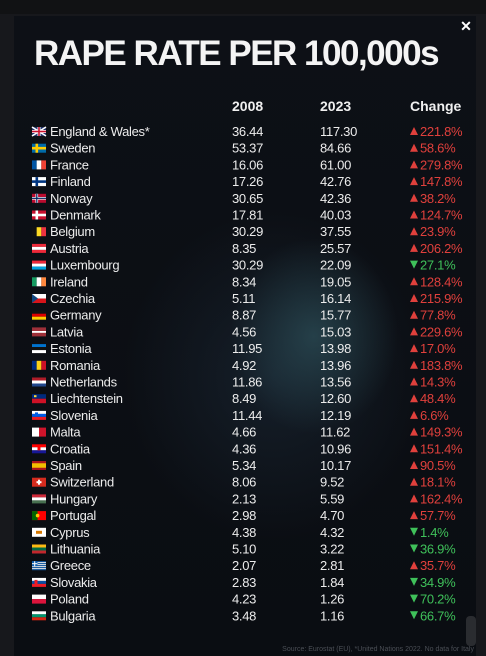 Image resolution: width=486 pixels, height=656 pixels. Describe the element at coordinates (247, 215) in the screenshot. I see `table-row: Denmark 17.81 40.03 124.7%` at that location.